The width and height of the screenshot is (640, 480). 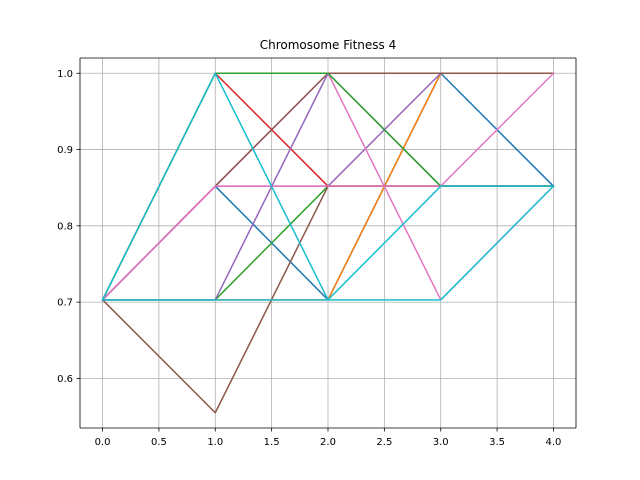 What do you see at coordinates (103, 442) in the screenshot?
I see `x-tick-label: 0.0` at bounding box center [103, 442].